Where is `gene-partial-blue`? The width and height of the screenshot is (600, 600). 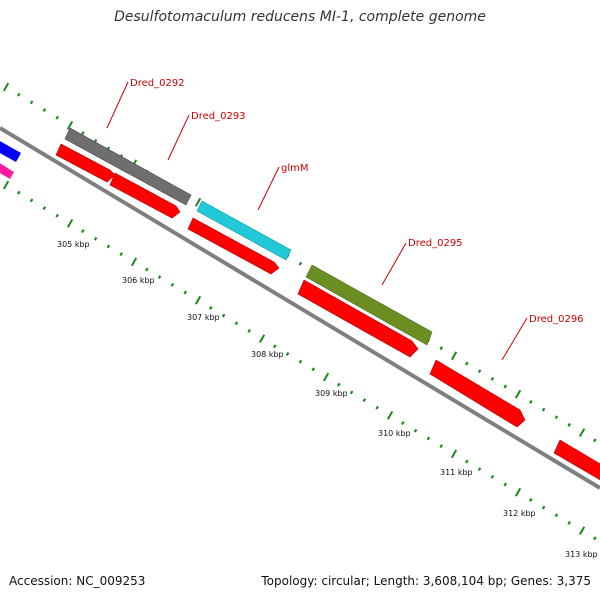
gene-partial-blue is located at coordinates (10, 151).